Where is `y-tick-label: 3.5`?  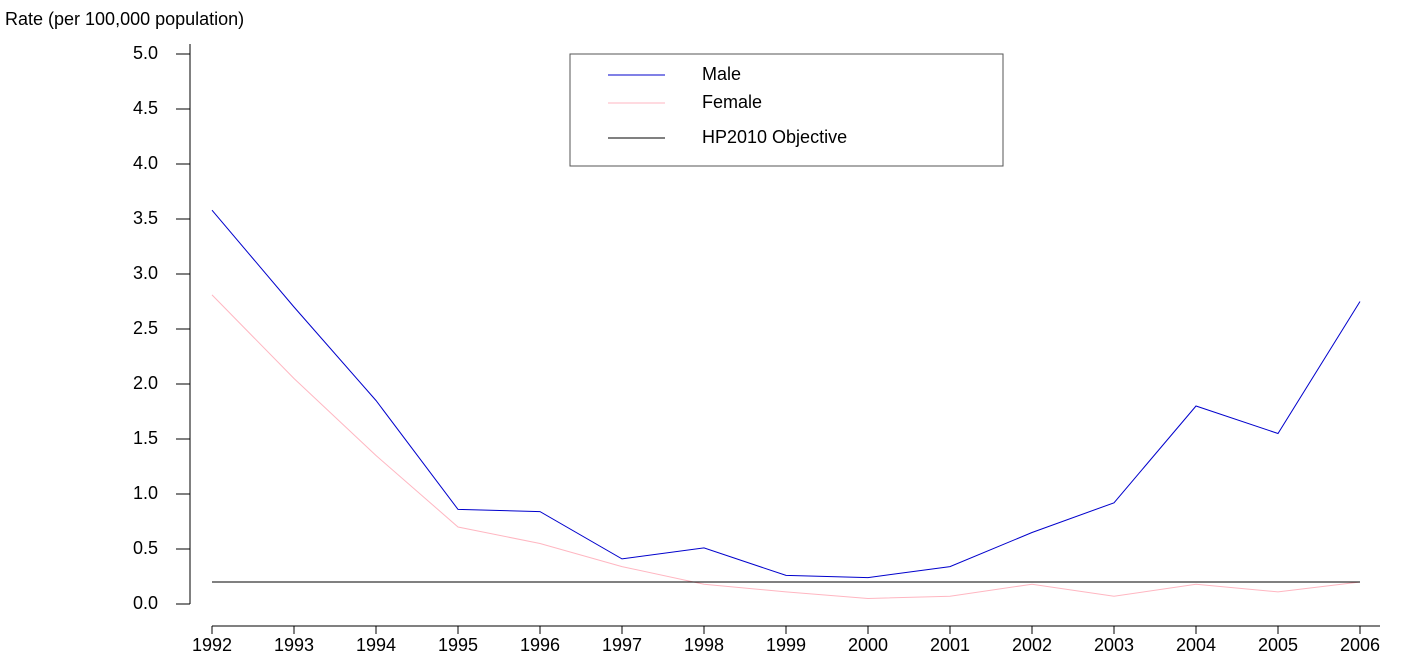
y-tick-label: 3.5 is located at coordinates (145, 218).